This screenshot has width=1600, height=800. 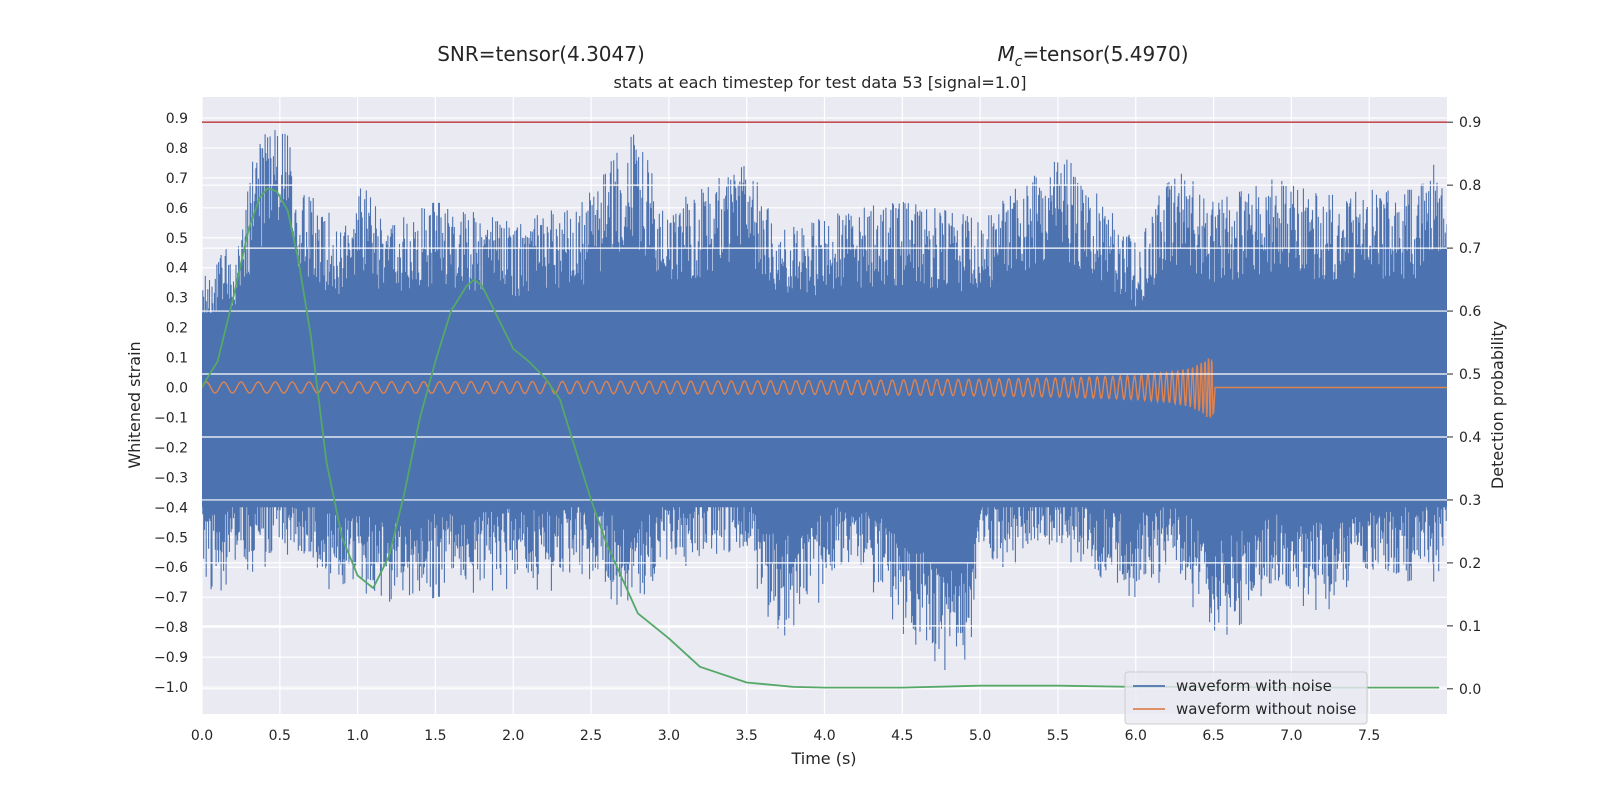 I want to click on y2-tick-label-7: 0.2, so click(x=1470, y=564).